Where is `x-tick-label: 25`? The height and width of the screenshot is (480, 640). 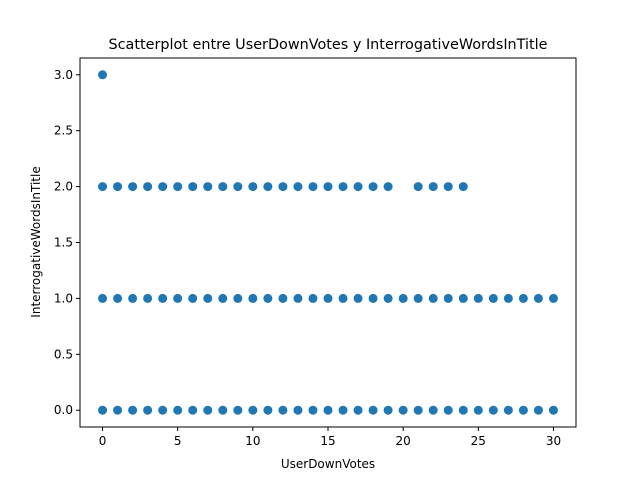 x-tick-label: 25 is located at coordinates (478, 441).